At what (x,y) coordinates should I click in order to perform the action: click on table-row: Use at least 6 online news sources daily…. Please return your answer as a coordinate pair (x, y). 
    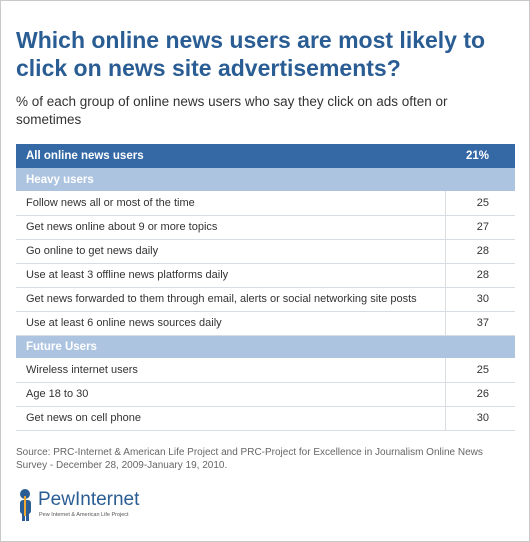
    Looking at the image, I should click on (265, 323).